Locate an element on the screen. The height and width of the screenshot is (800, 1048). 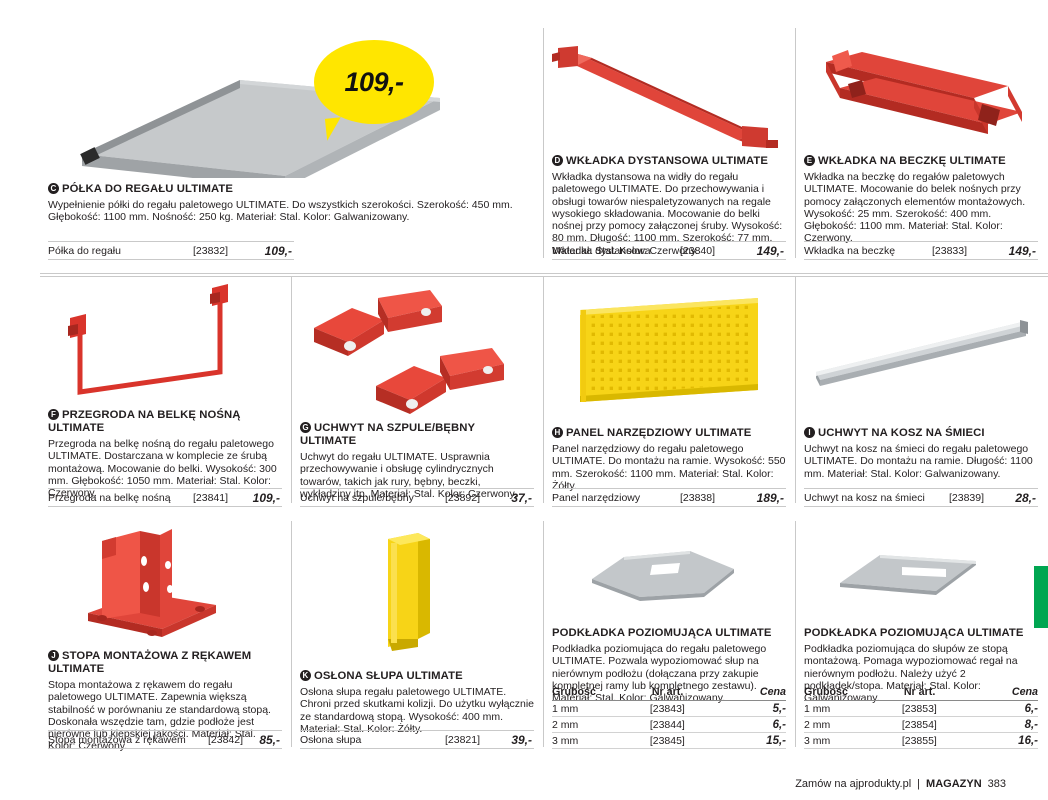
price-row-name: Panel narzędziowy is located at coordinates (596, 497).